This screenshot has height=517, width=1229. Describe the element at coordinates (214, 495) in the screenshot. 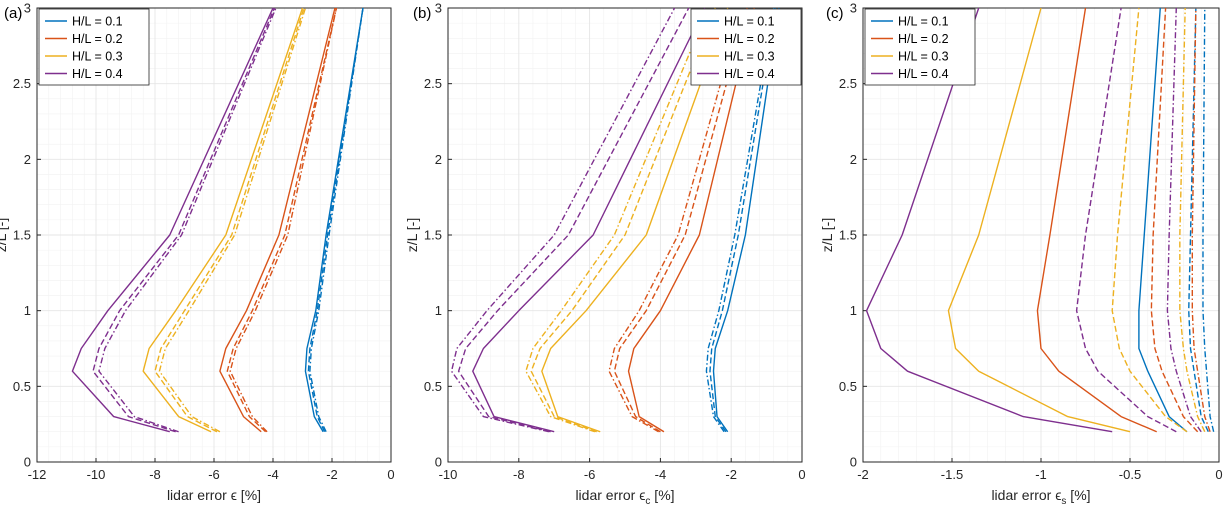

I see `x-axis-label: lidar error ϵ [%]` at that location.